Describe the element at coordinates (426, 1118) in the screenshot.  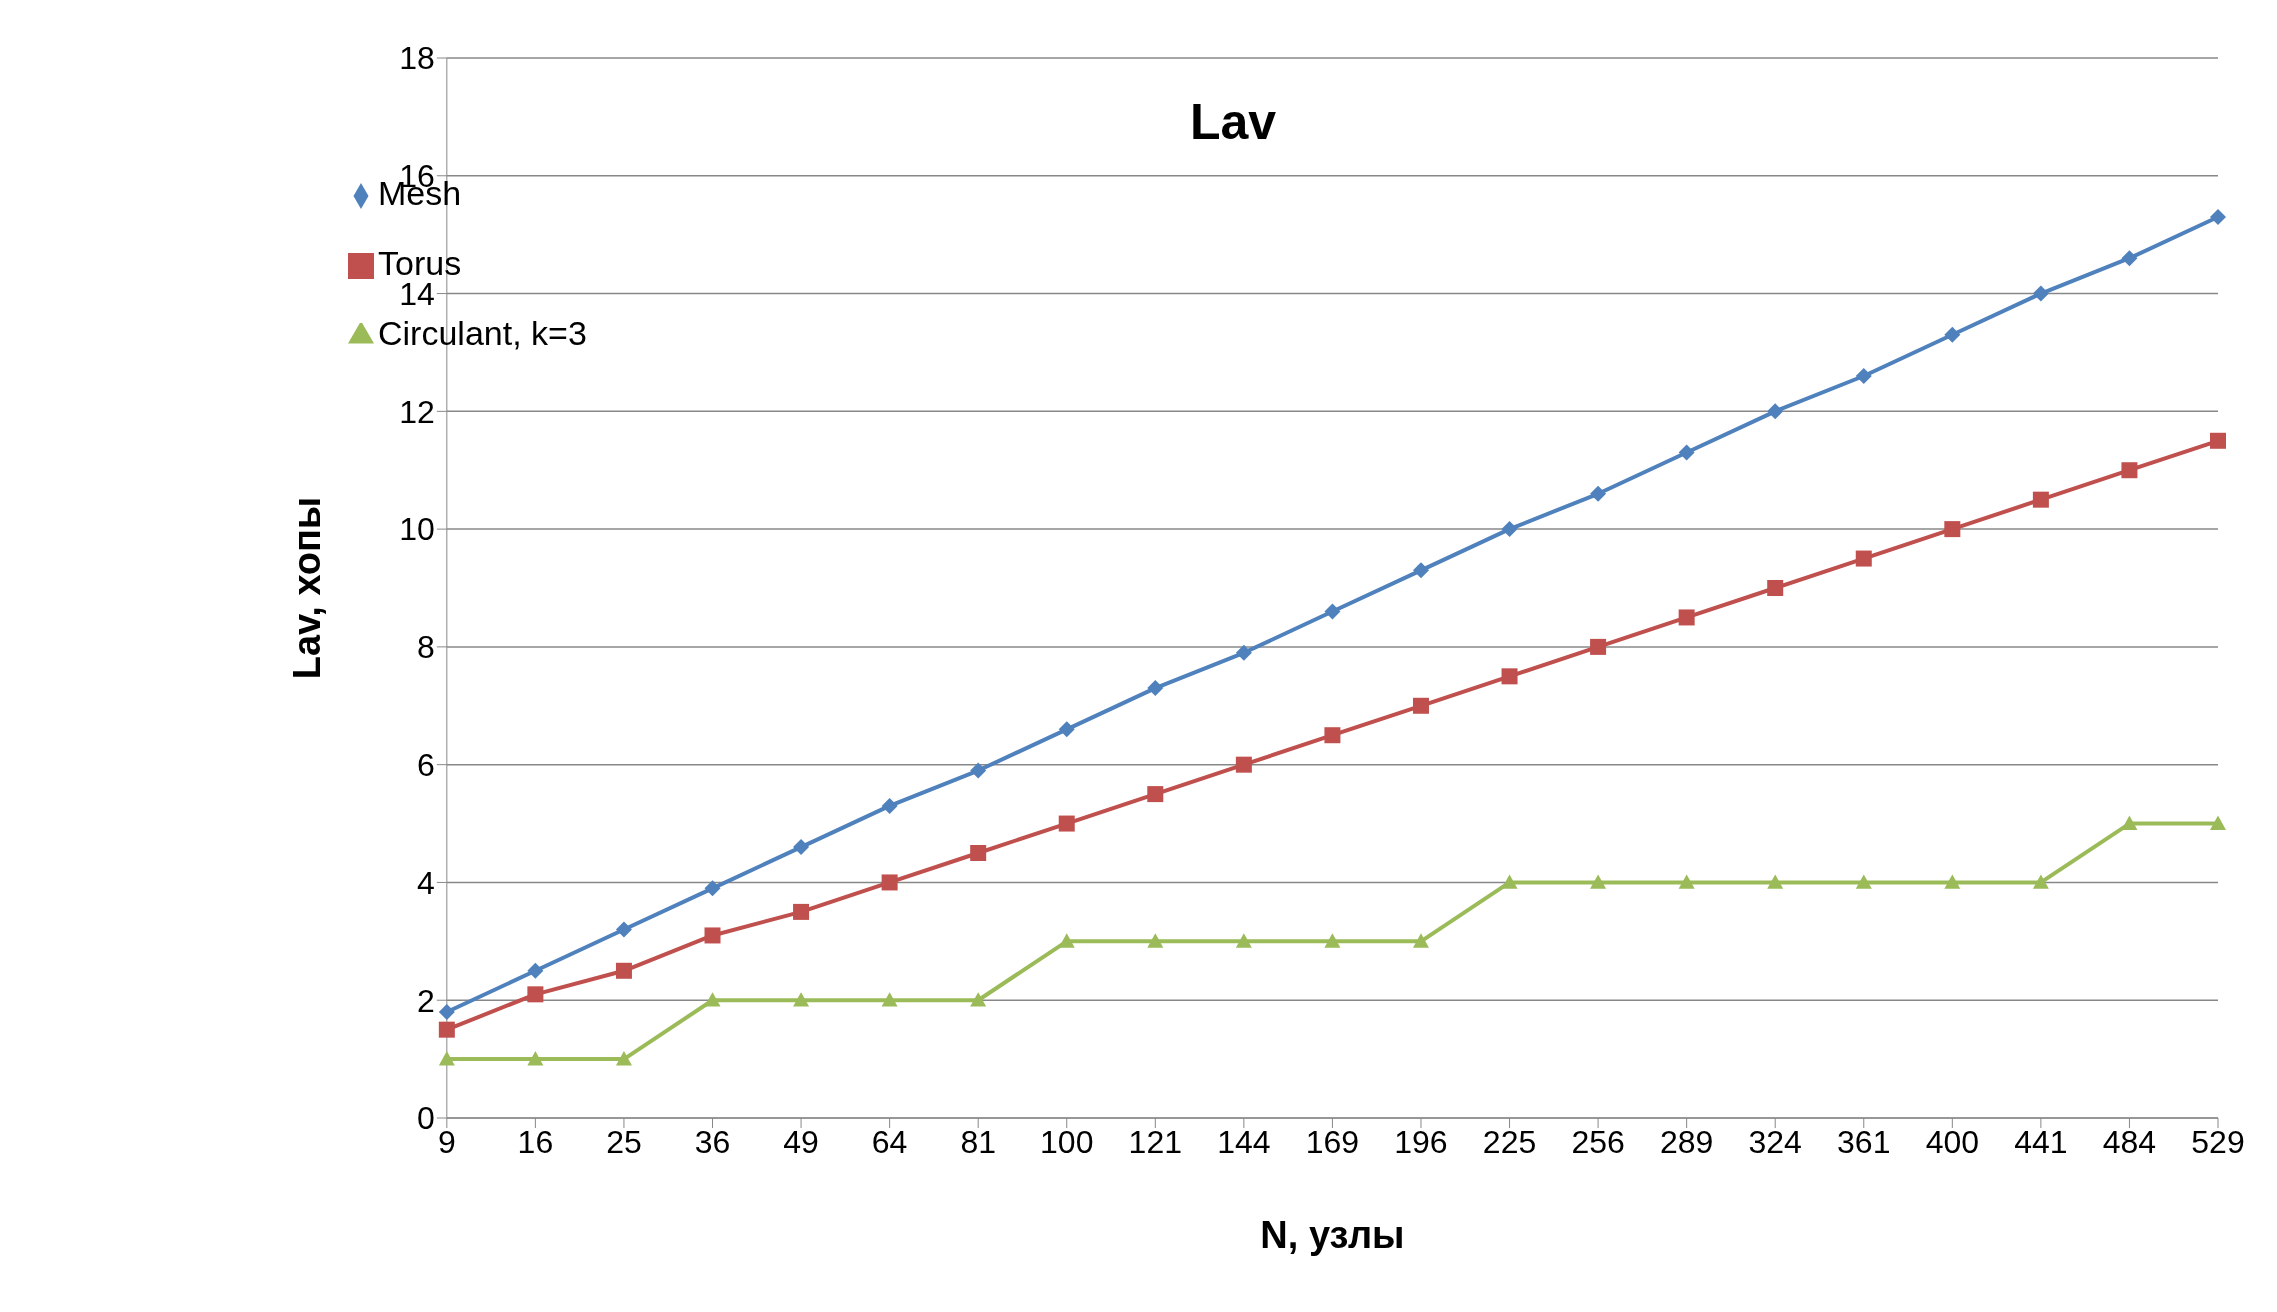
I see `y-tick-label: 0` at that location.